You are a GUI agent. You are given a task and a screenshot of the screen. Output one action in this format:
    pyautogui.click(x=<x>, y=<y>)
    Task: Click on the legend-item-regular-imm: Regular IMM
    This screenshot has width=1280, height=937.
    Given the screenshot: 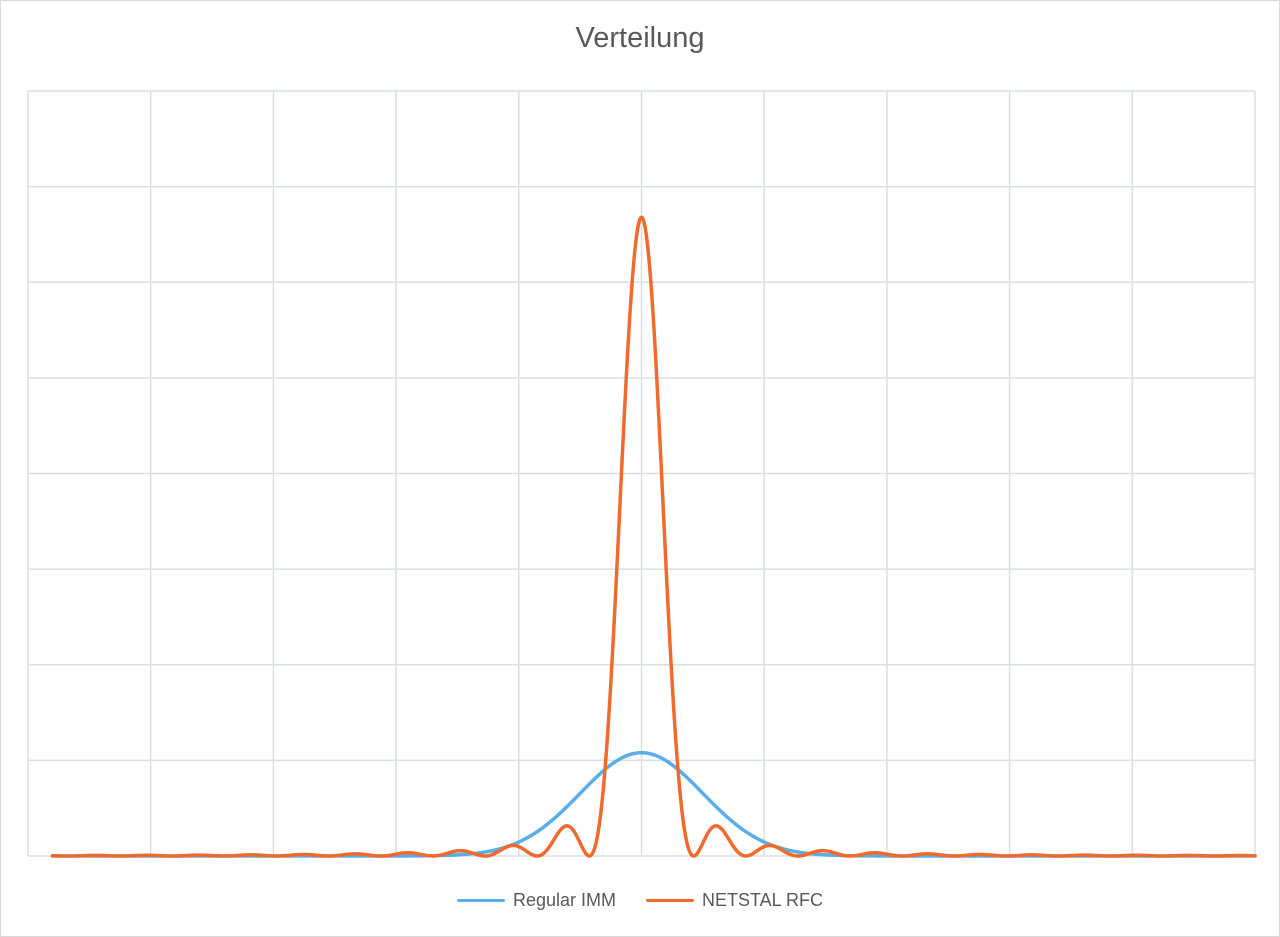 What is the action you would take?
    pyautogui.click(x=536, y=900)
    